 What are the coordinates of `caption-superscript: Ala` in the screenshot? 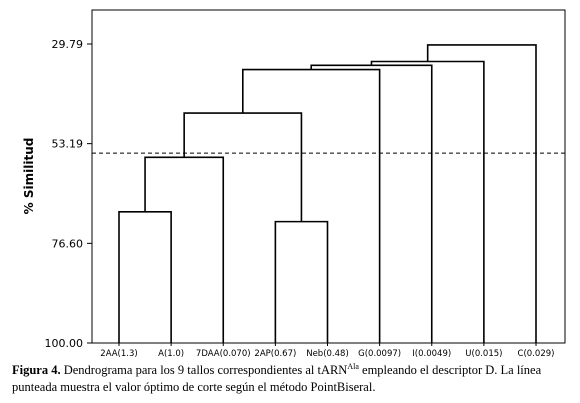 It's located at (353, 366).